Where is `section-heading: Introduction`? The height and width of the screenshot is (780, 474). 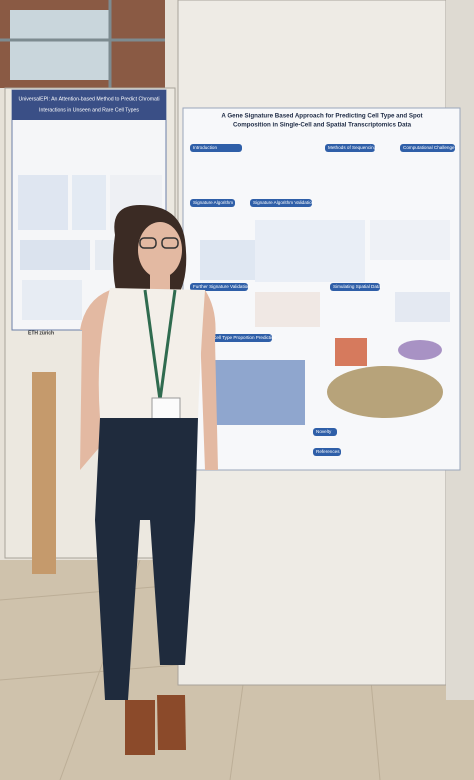 section-heading: Introduction is located at coordinates (205, 147).